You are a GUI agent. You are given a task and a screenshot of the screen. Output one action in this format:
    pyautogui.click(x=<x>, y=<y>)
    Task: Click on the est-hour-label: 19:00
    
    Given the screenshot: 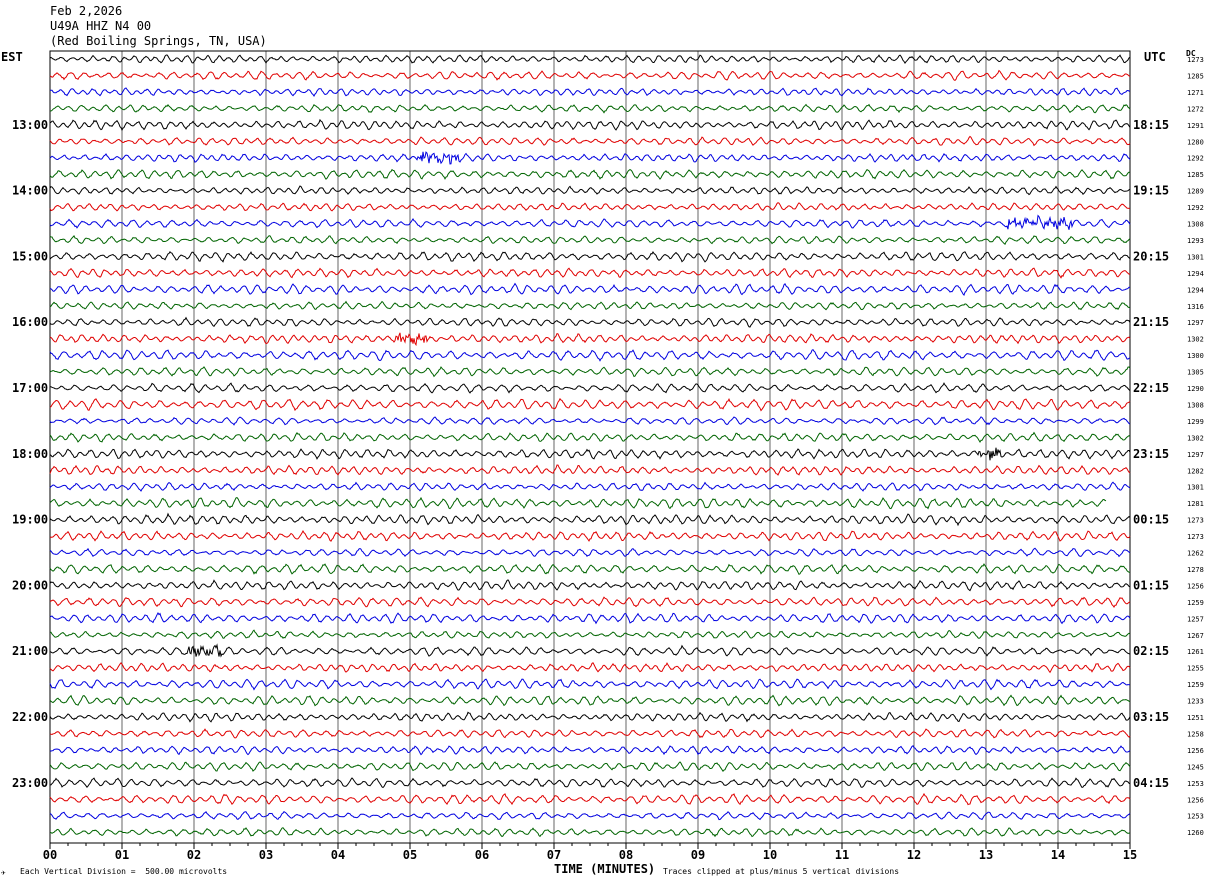 What is the action you would take?
    pyautogui.click(x=30, y=520)
    